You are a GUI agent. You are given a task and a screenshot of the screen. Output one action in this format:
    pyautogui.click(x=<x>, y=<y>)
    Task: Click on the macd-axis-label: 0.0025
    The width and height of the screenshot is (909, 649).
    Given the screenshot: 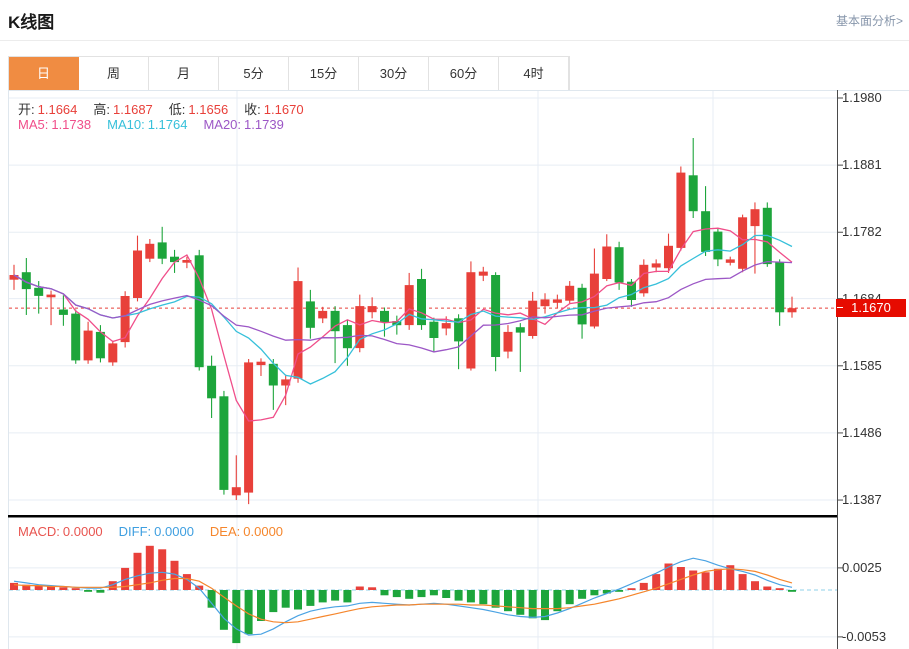 What is the action you would take?
    pyautogui.click(x=862, y=567)
    